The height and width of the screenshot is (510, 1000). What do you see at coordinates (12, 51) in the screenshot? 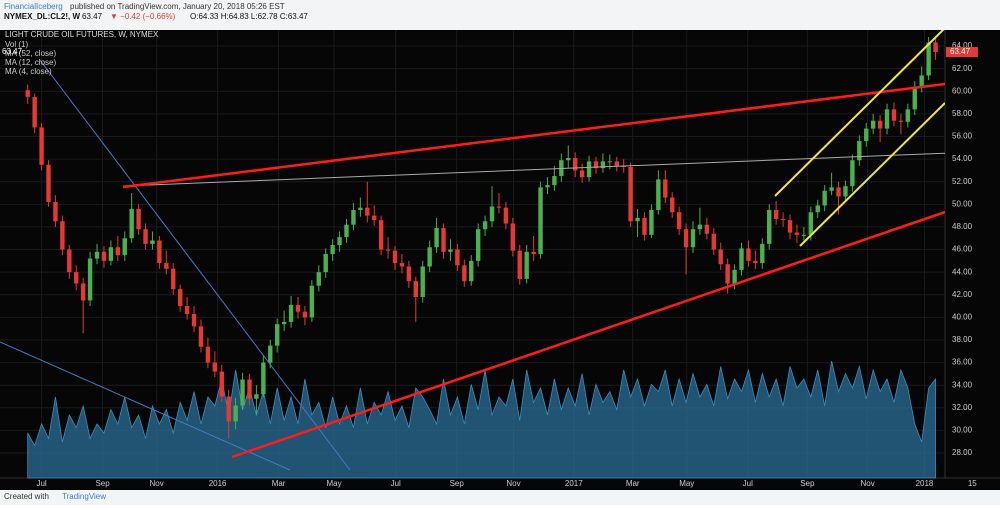
I see `last-price-left: 63.47` at bounding box center [12, 51].